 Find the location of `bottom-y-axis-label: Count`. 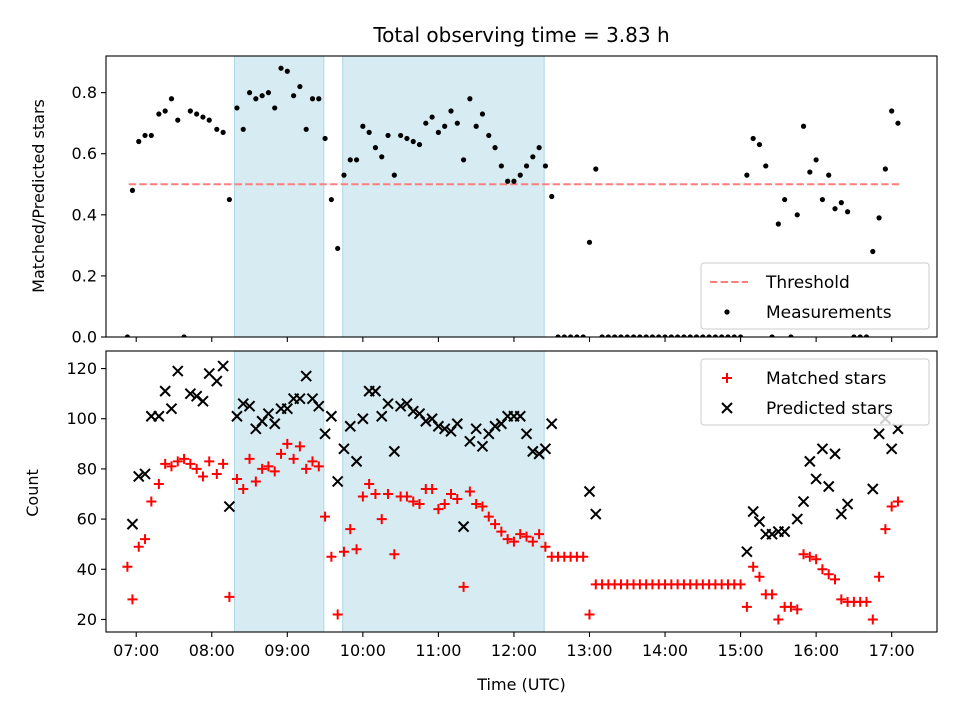

bottom-y-axis-label: Count is located at coordinates (32, 493).